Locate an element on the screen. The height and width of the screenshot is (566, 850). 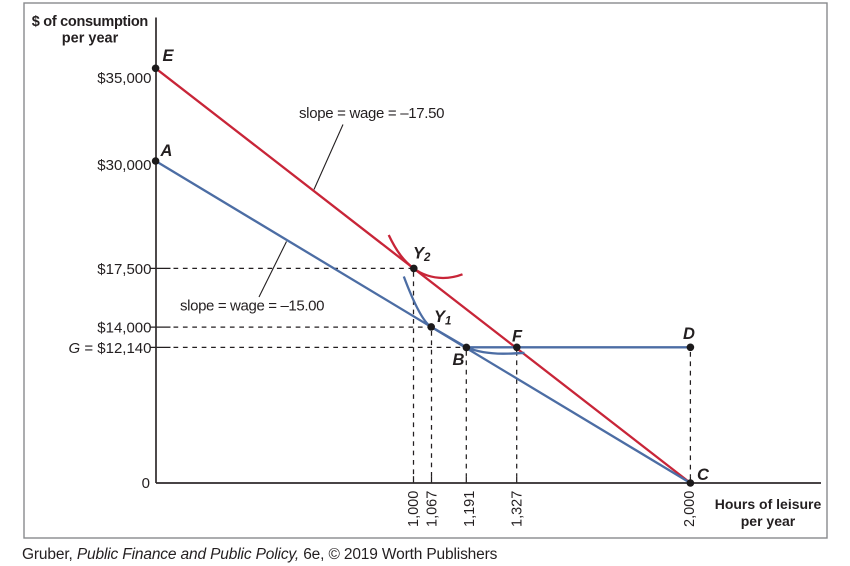
svg-text: G = $12,140 is located at coordinates (110, 348).